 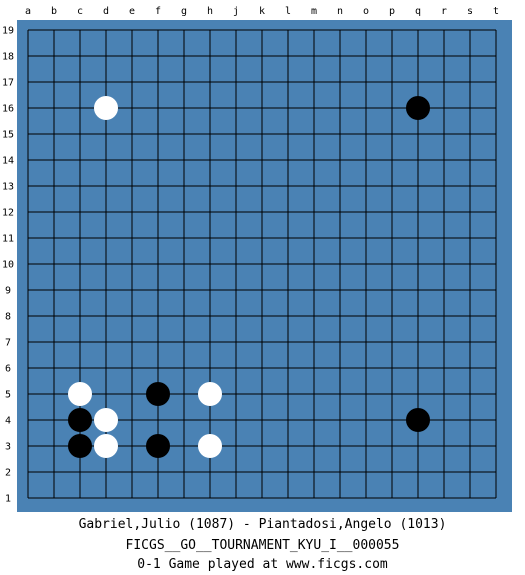 I want to click on row-label-5: 5, so click(x=8, y=395).